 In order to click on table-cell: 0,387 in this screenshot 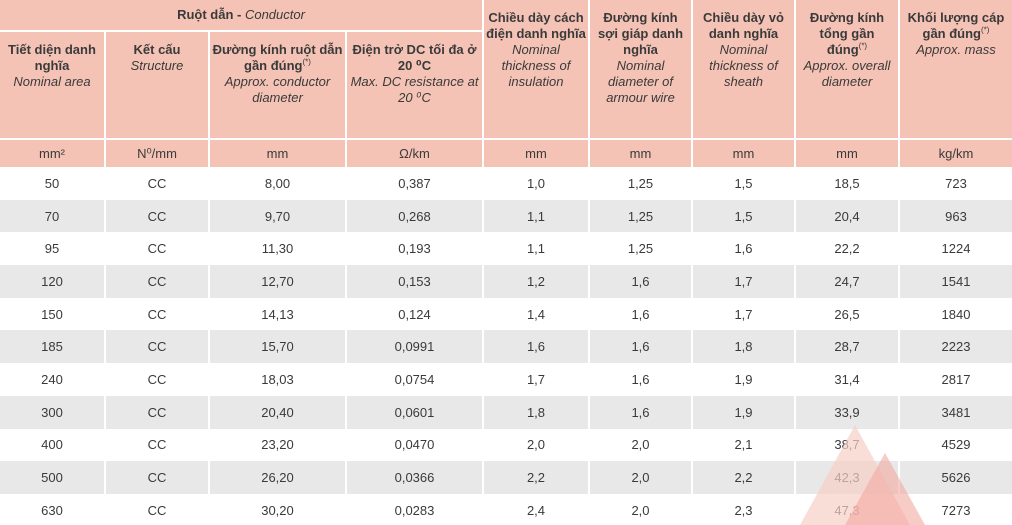, I will do `click(414, 183)`.